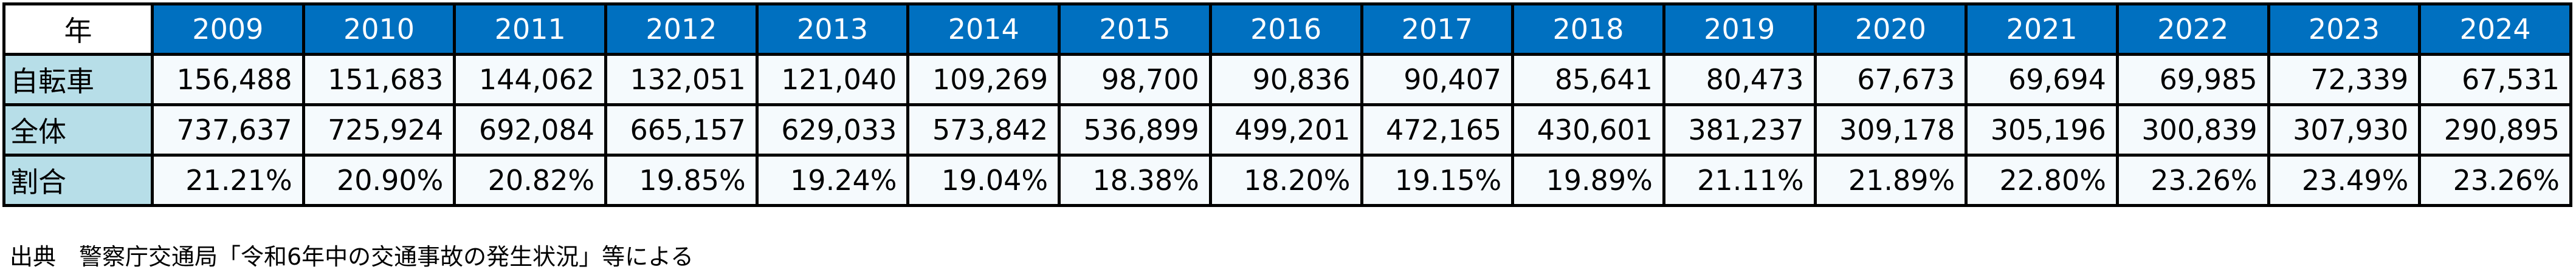 Image resolution: width=2576 pixels, height=275 pixels. I want to click on cell: 20.82%, so click(530, 180).